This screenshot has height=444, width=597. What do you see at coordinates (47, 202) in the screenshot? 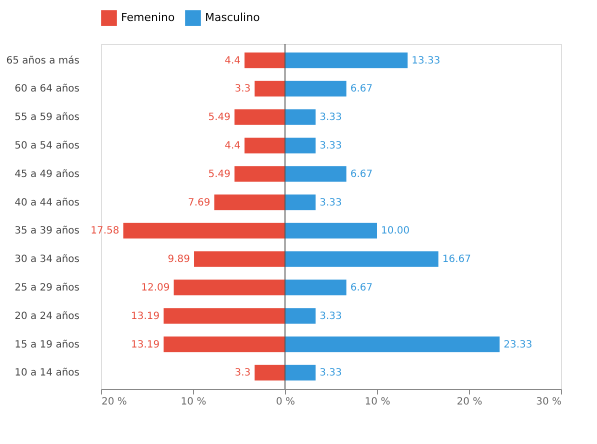
I see `y-tick-label: 40 a 44 años` at bounding box center [47, 202].